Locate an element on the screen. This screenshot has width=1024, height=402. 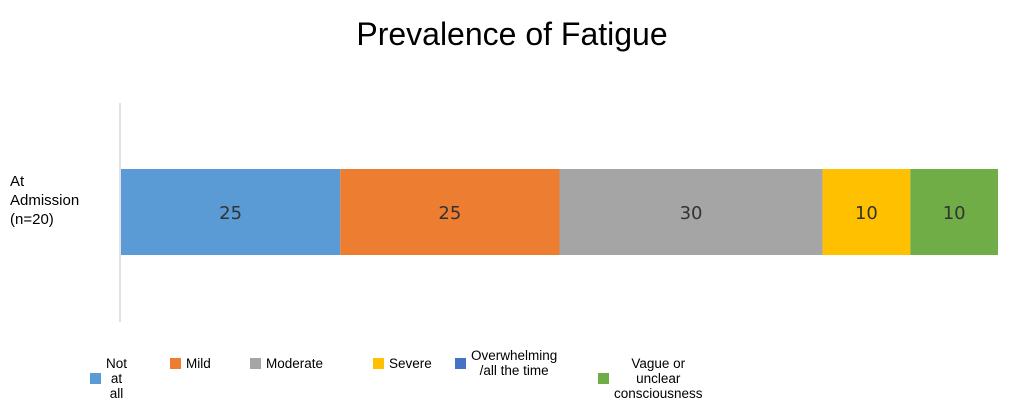
legend-item-1: Mild is located at coordinates (190, 363).